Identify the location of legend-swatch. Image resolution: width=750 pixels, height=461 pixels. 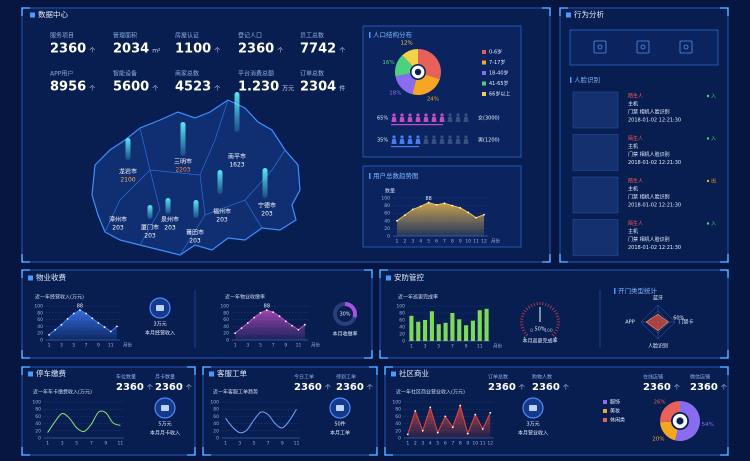
(605, 420).